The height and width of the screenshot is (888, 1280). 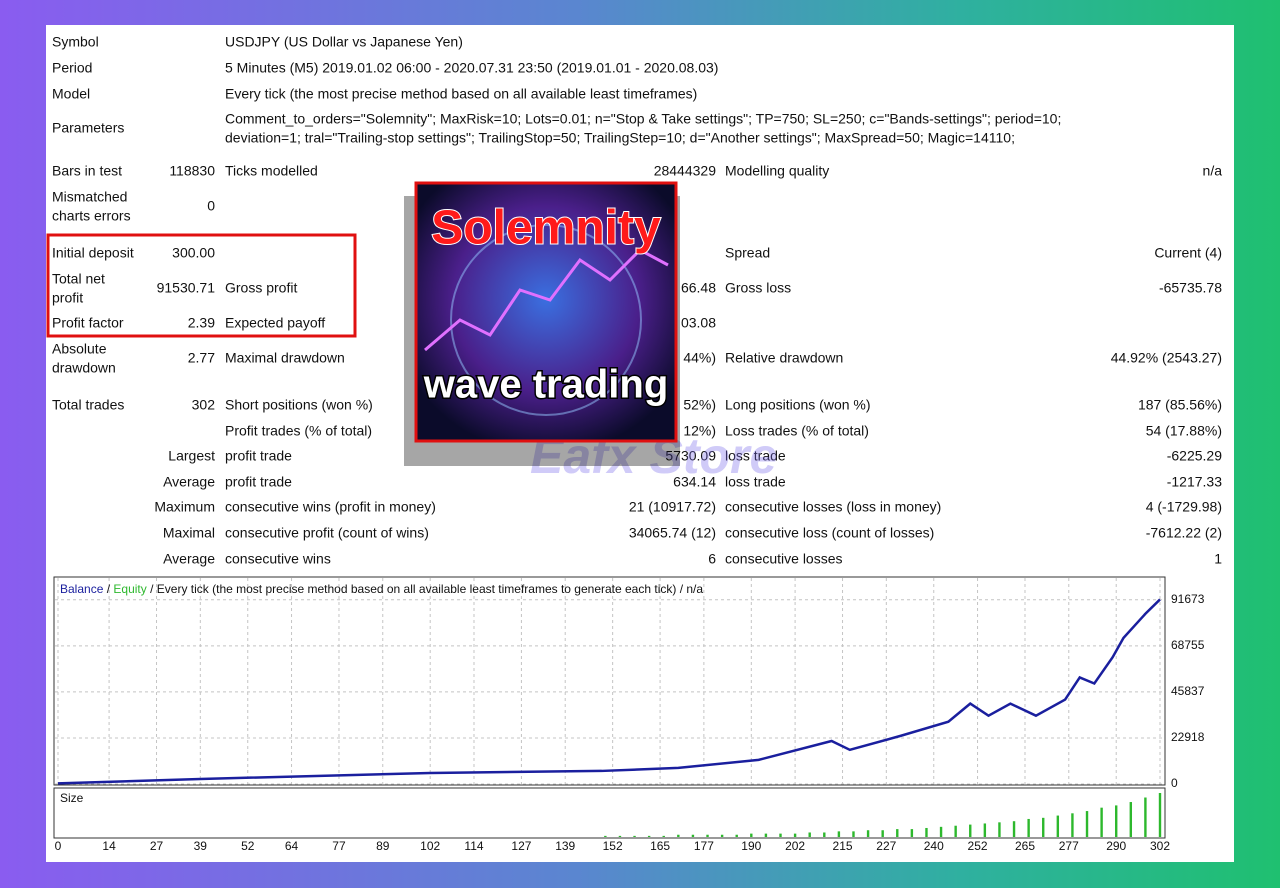 What do you see at coordinates (777, 171) in the screenshot?
I see `stat-label: Modelling quality` at bounding box center [777, 171].